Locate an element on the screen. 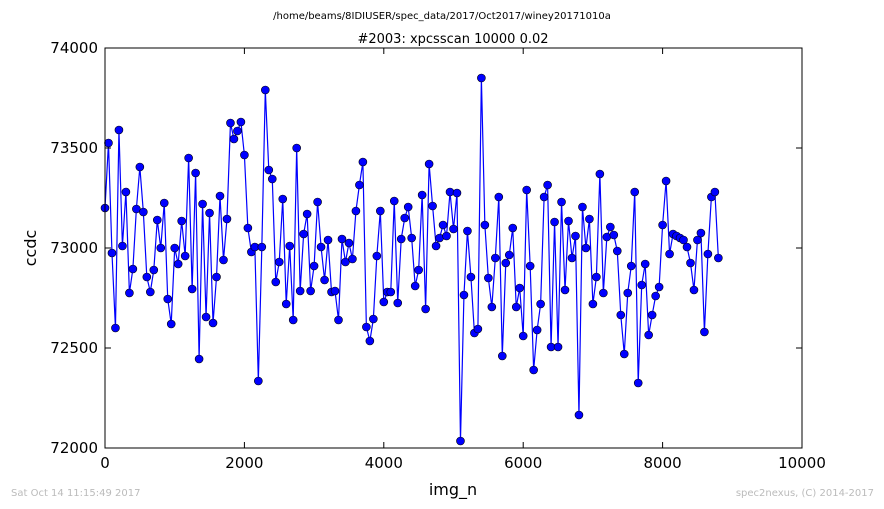 The width and height of the screenshot is (884, 509). x-tick-label: 0 is located at coordinates (105, 463).